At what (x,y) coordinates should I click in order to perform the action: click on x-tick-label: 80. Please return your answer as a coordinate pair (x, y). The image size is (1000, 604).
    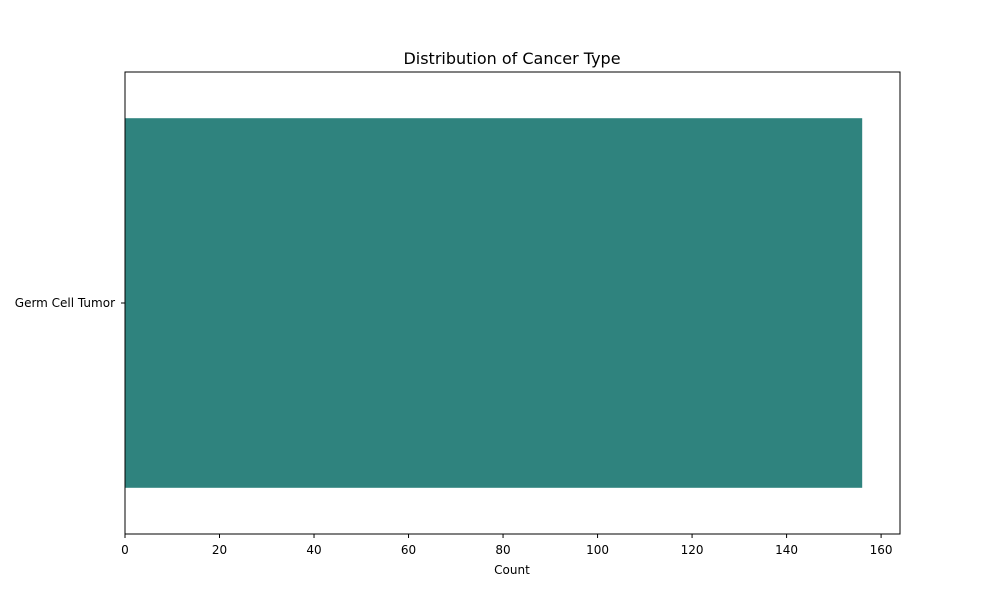
    Looking at the image, I should click on (502, 550).